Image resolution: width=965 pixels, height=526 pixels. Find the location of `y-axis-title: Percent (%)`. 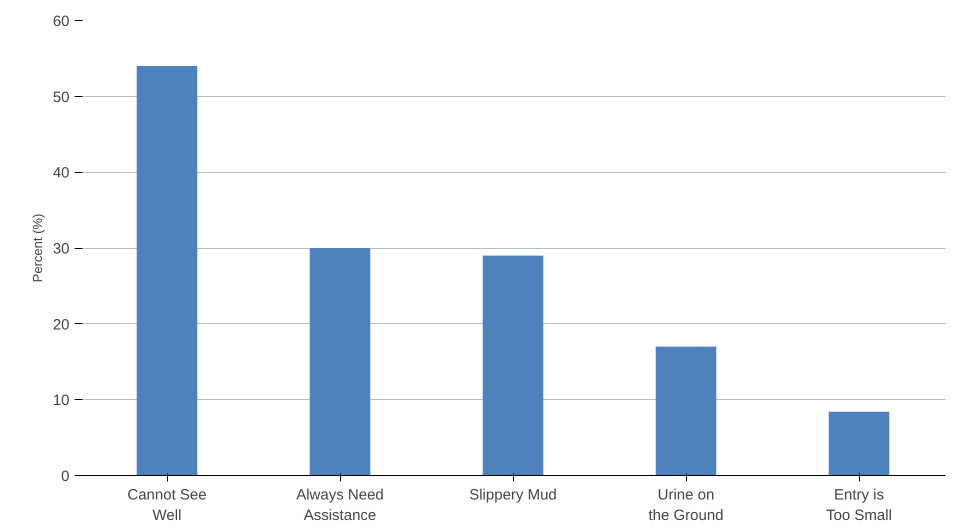

y-axis-title: Percent (%) is located at coordinates (37, 248).